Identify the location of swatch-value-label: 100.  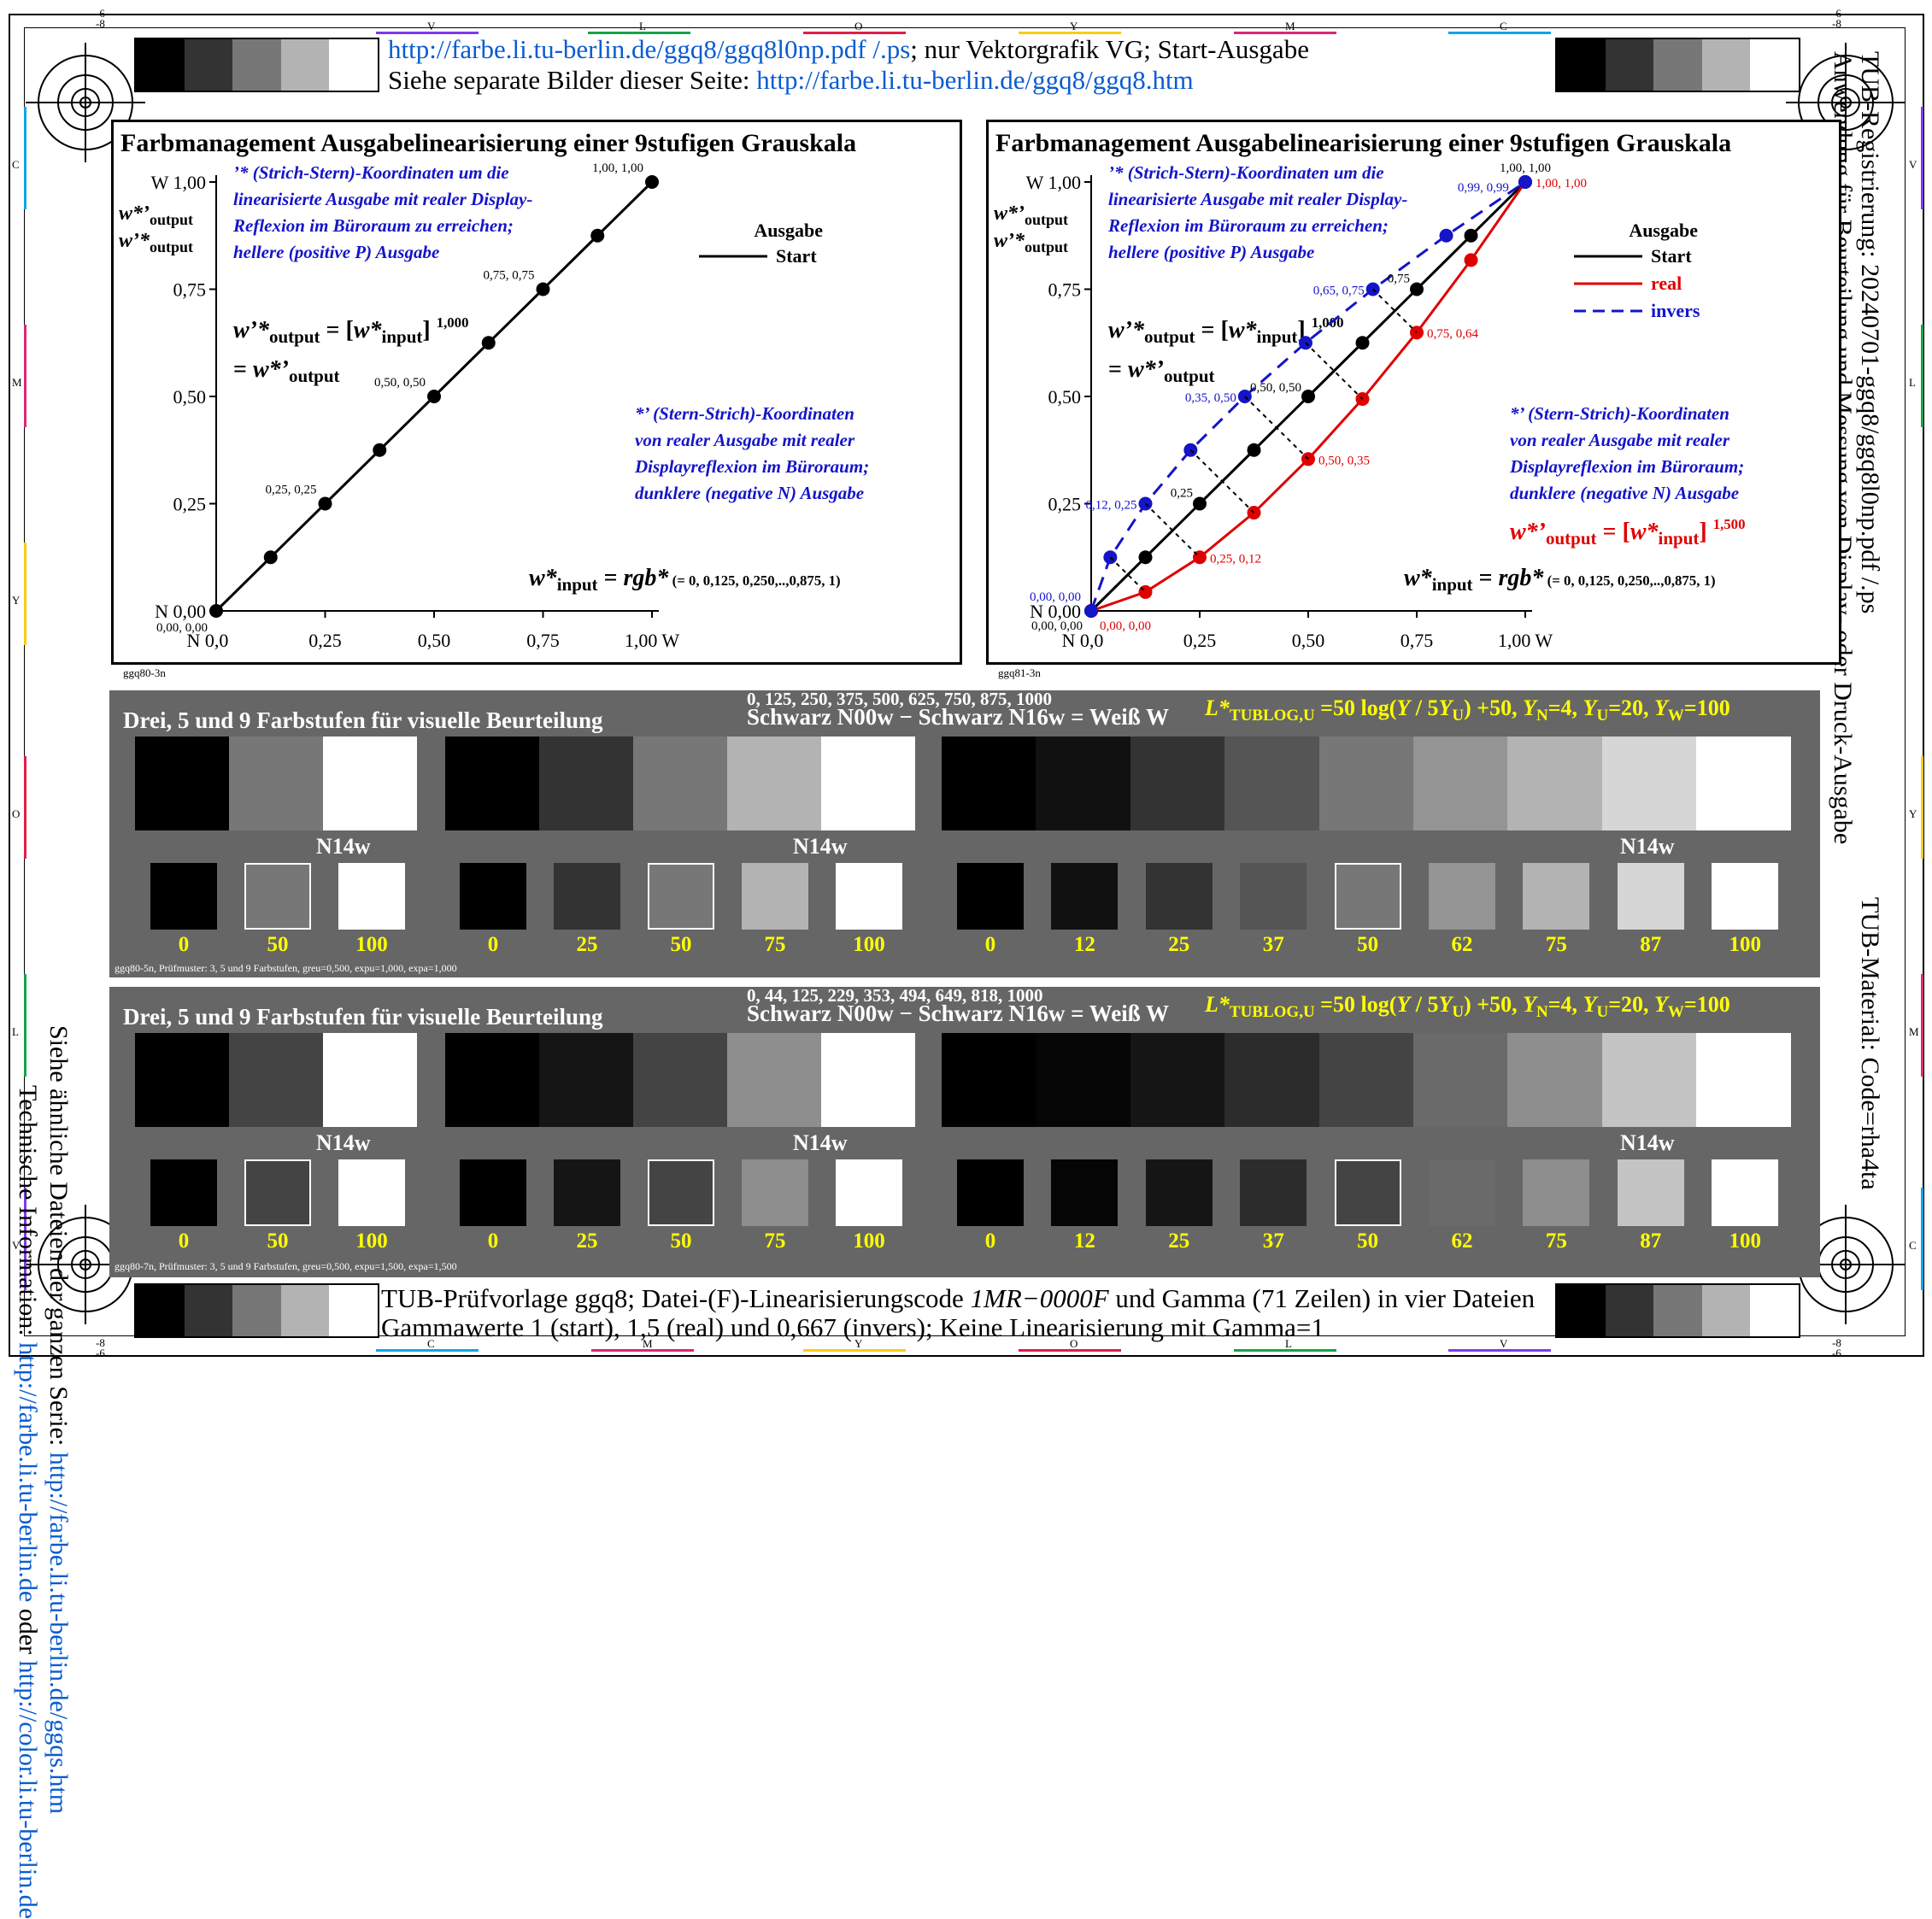
(1745, 1241).